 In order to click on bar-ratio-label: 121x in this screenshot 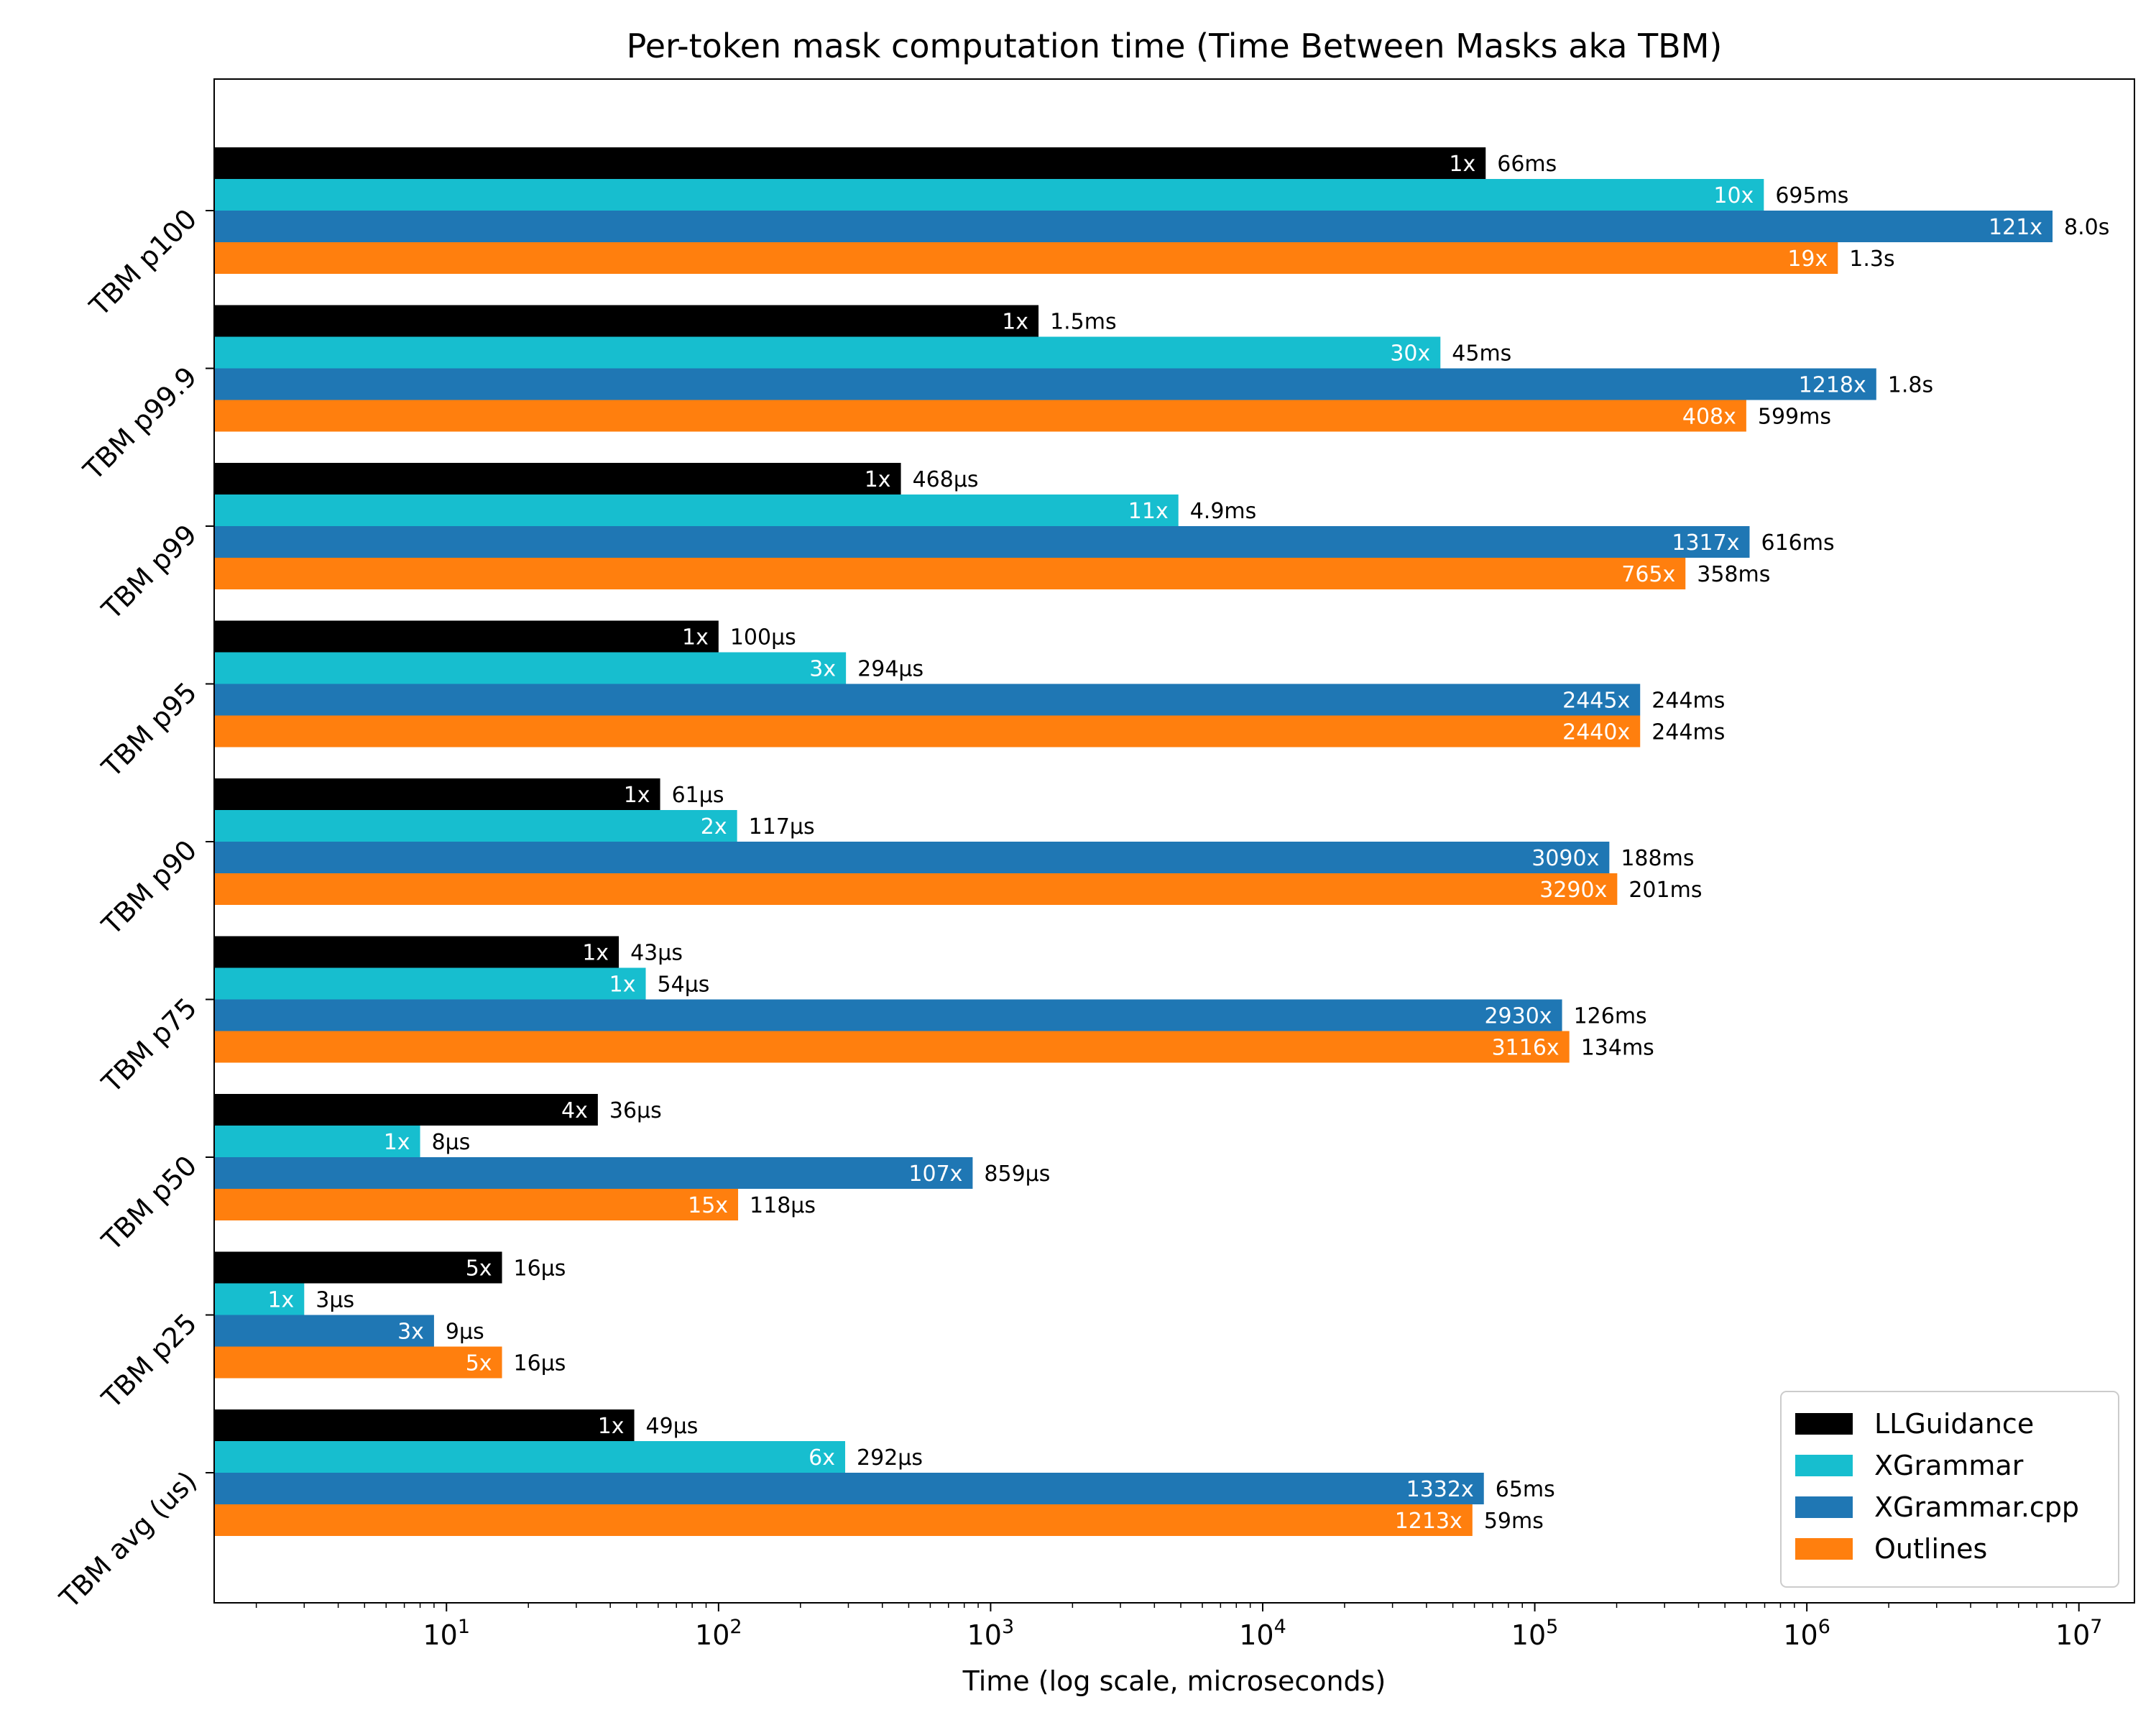, I will do `click(2016, 227)`.